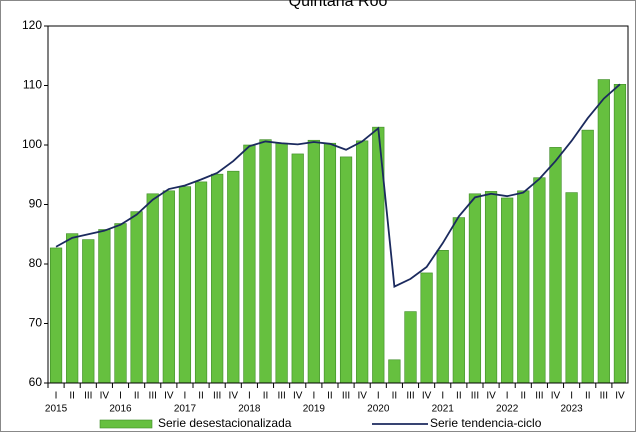 The width and height of the screenshot is (636, 432). I want to click on year-label: 2023, so click(571, 409).